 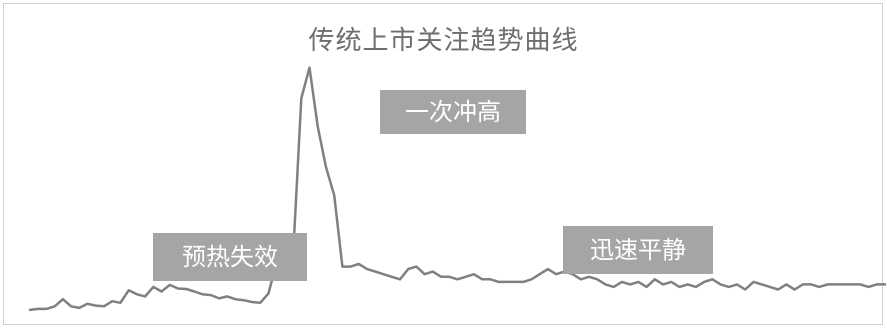 What do you see at coordinates (230, 257) in the screenshot?
I see `annotation-preheat-fail: 预热失效` at bounding box center [230, 257].